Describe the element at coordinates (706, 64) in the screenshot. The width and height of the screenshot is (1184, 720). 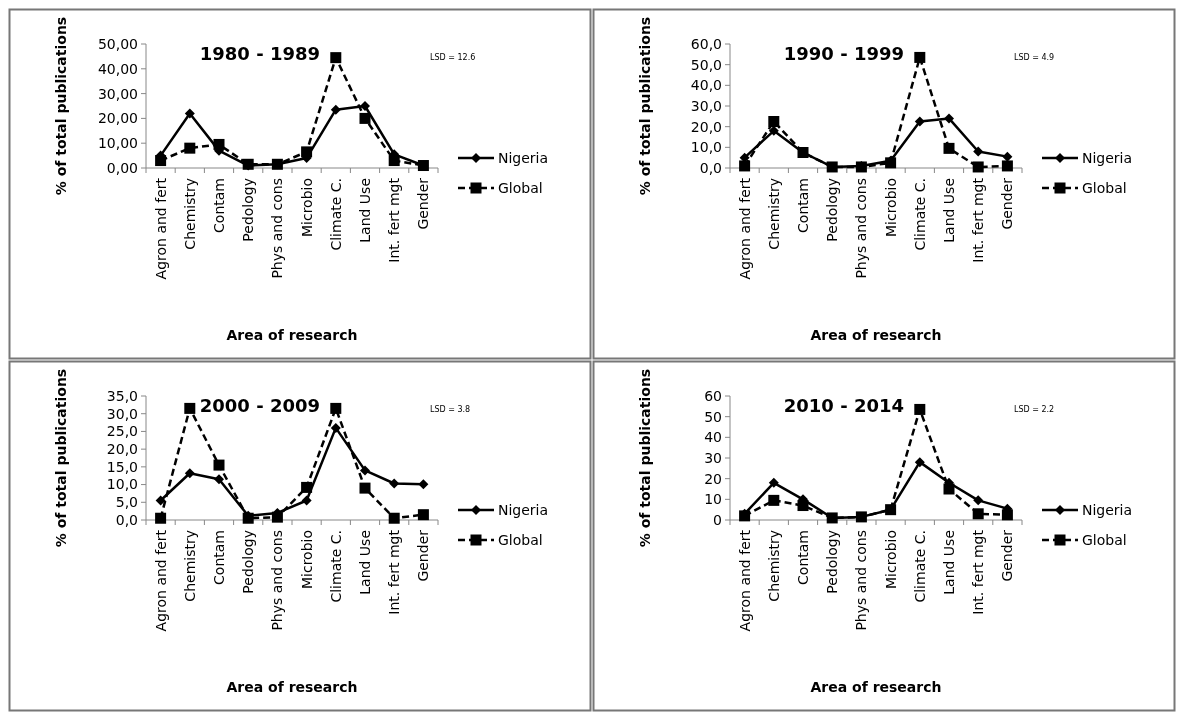
I see `y-tick-label: 50,0` at that location.